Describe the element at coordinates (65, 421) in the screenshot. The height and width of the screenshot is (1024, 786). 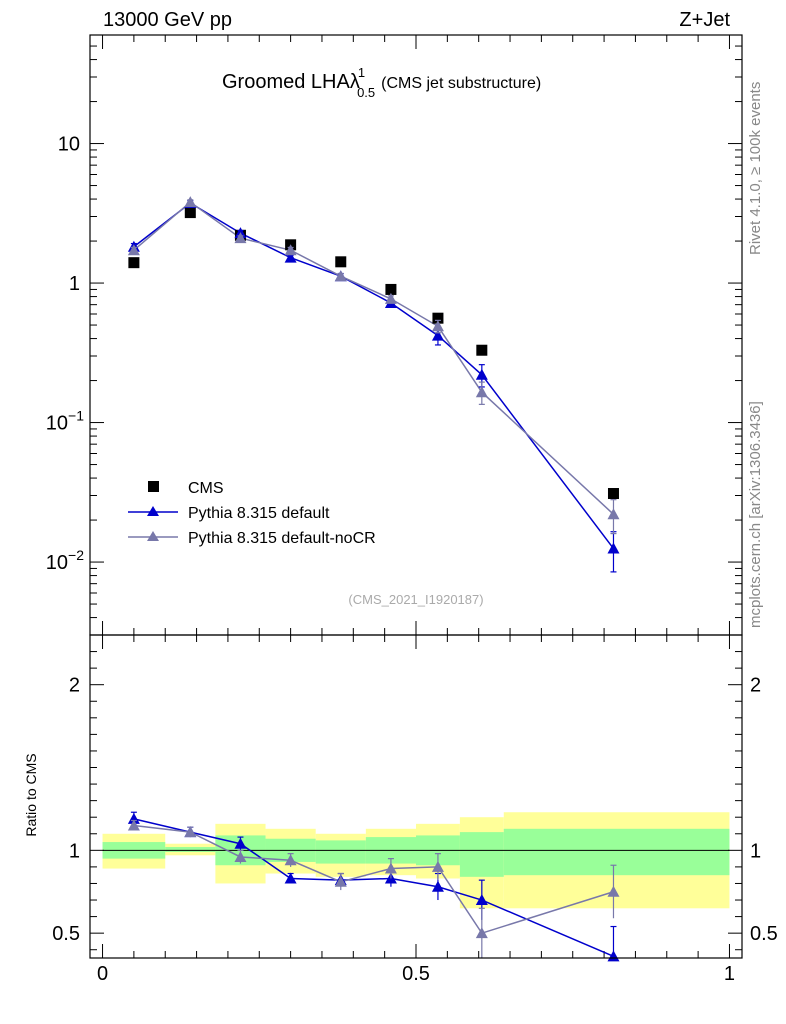
I see `y-tick-label: 10⁻¹` at that location.